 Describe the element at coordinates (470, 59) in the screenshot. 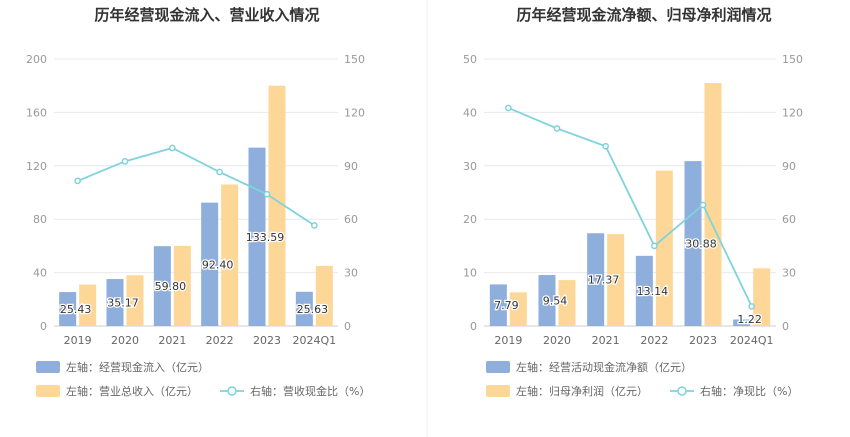

I see `left-axis-tick: 50` at that location.